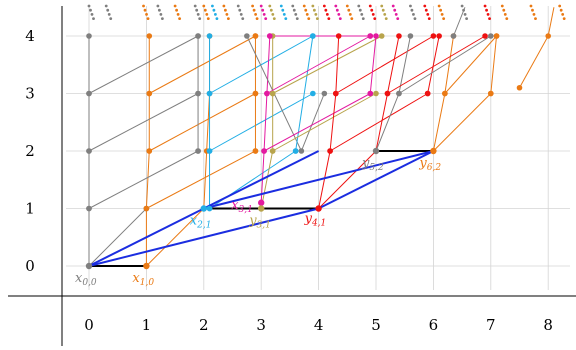  I want to click on point-label: y3,1, so click(259, 222).